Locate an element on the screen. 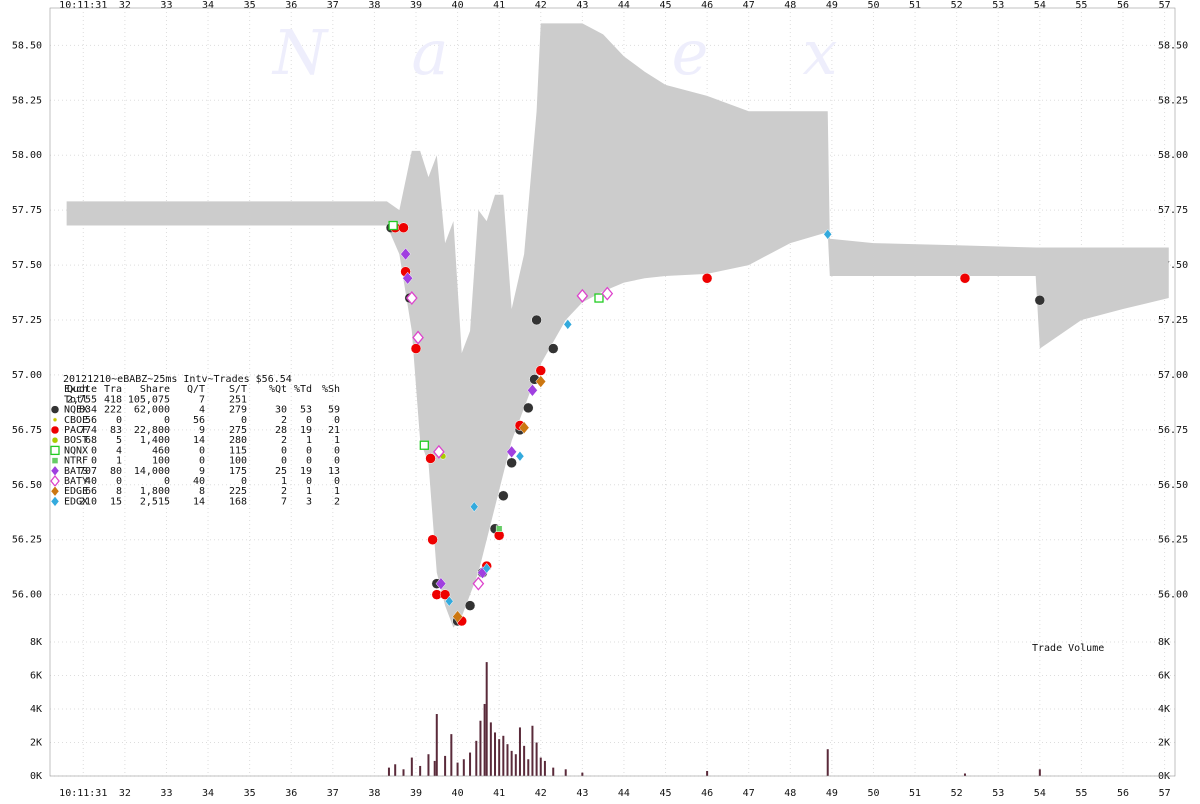 The width and height of the screenshot is (1200, 804). y-tick-label: 56.50 is located at coordinates (27, 485).